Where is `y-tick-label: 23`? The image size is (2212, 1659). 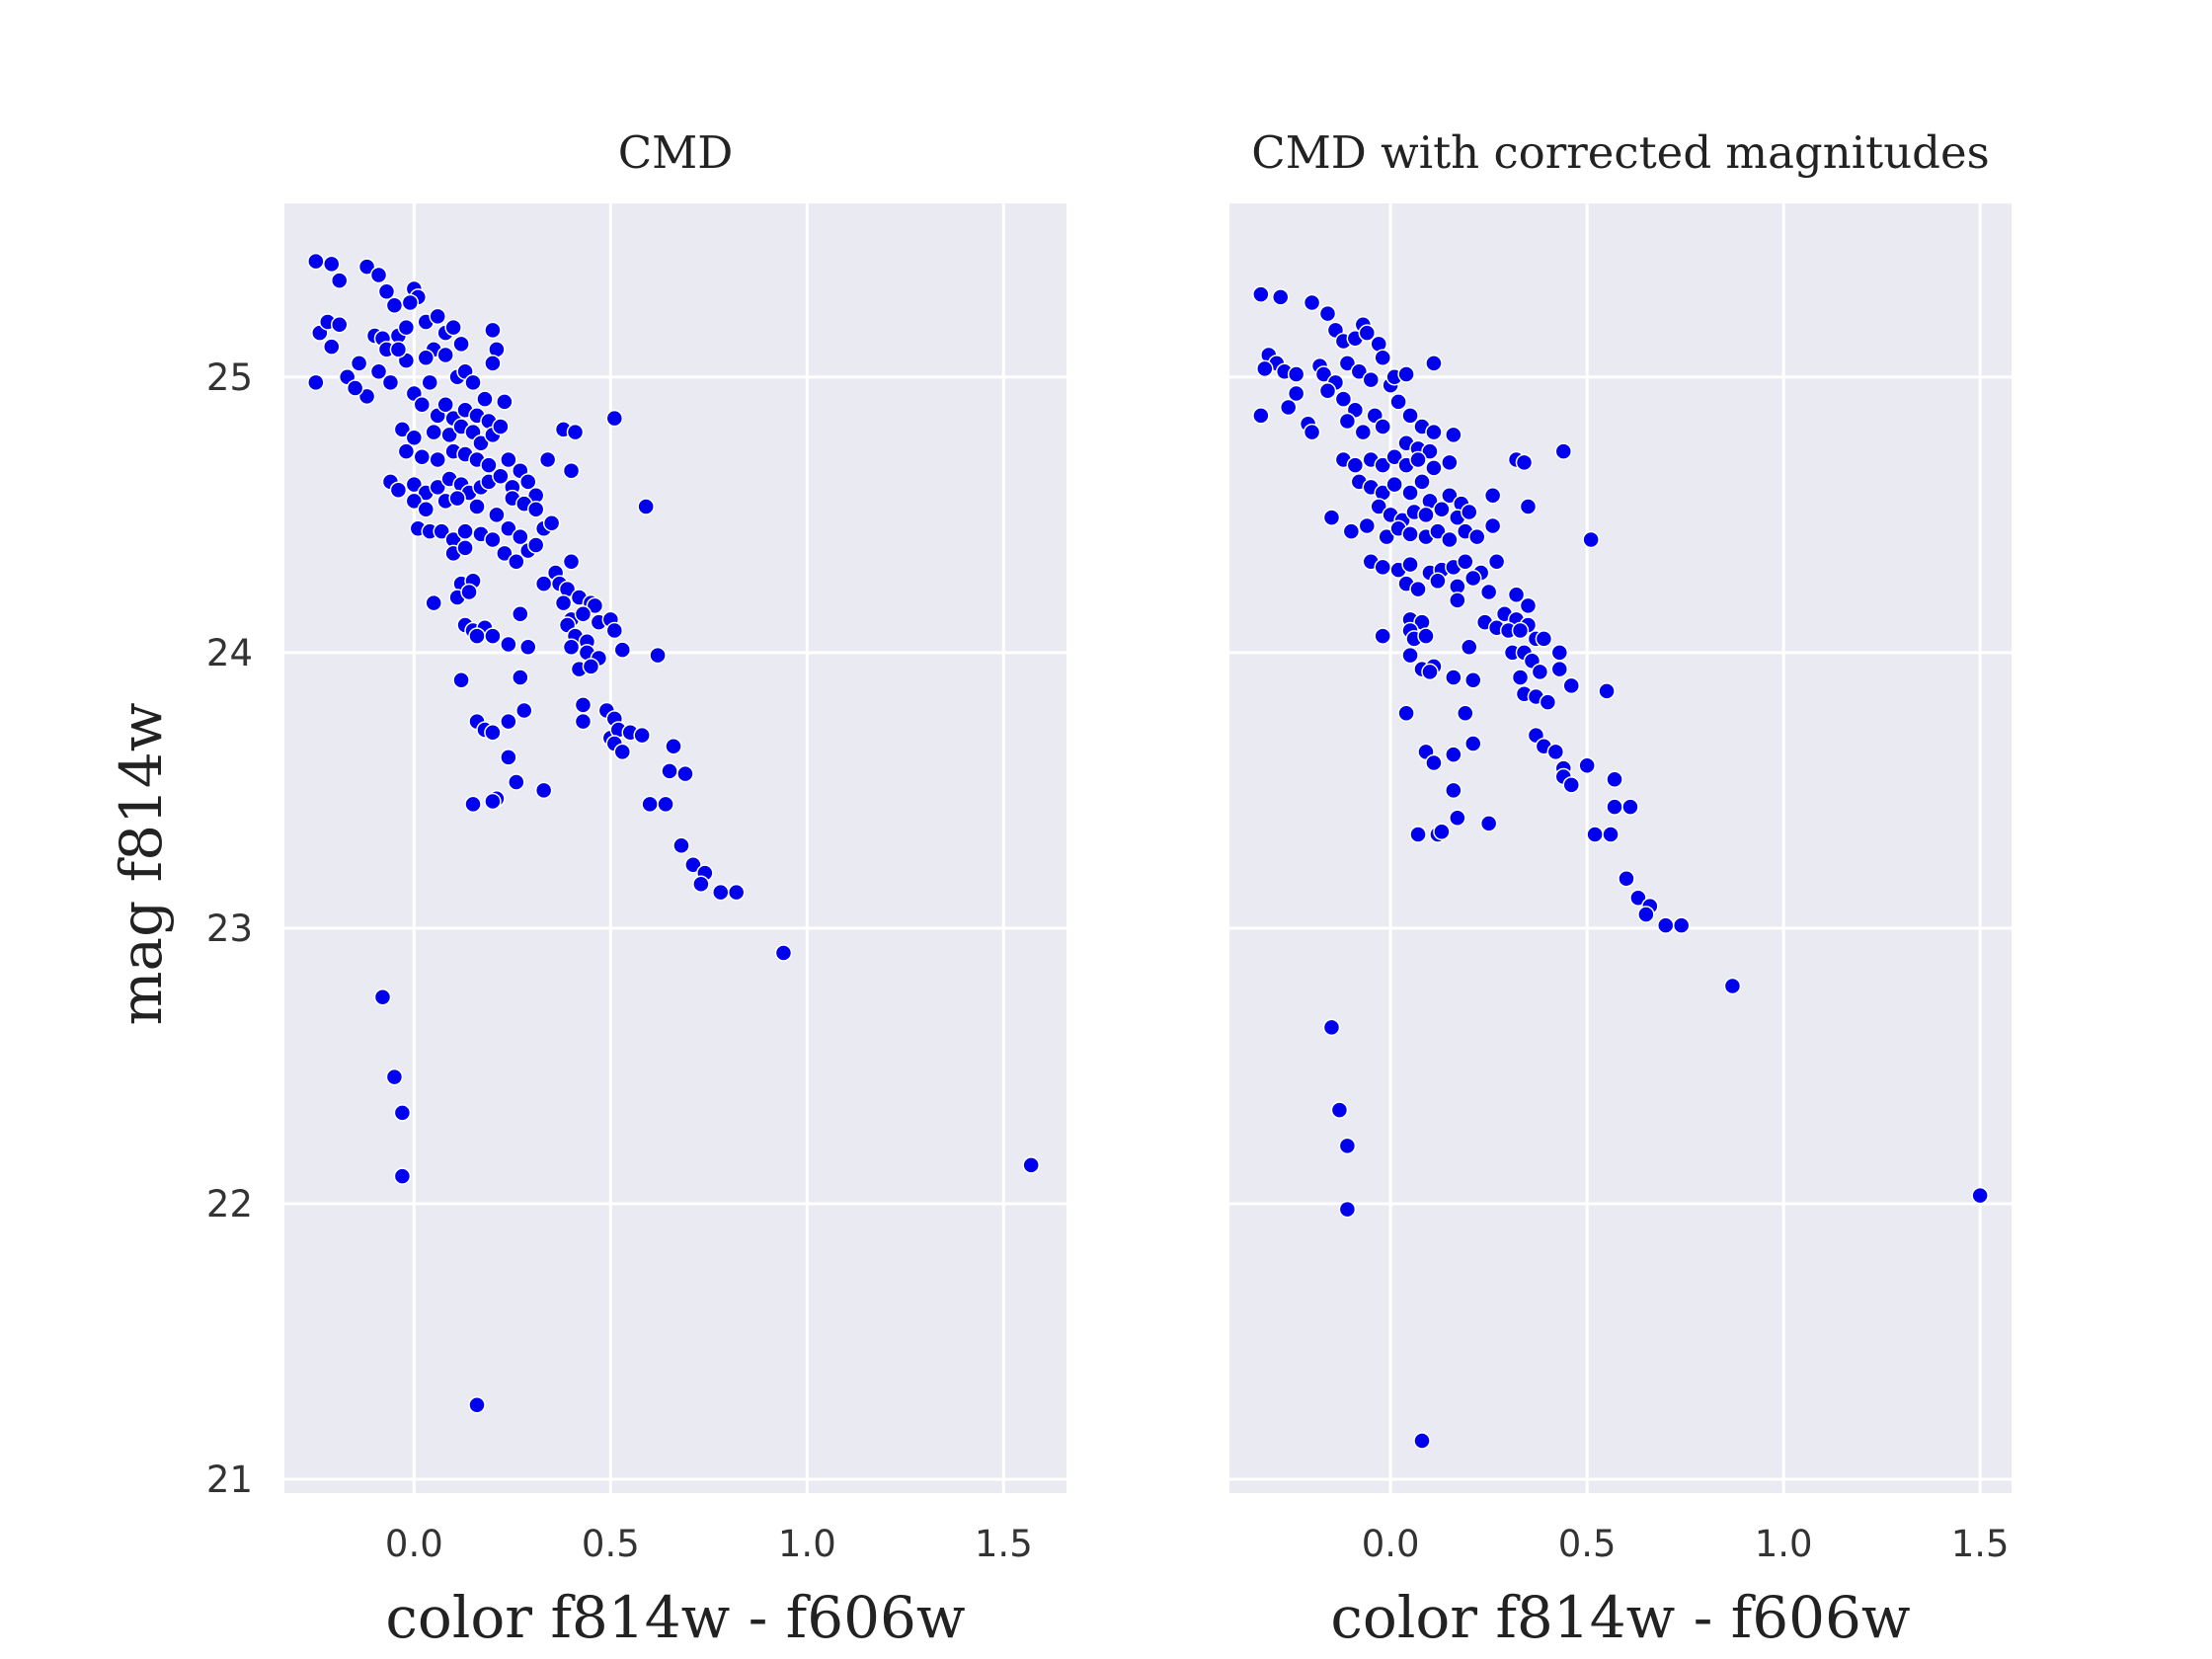
y-tick-label: 23 is located at coordinates (229, 929).